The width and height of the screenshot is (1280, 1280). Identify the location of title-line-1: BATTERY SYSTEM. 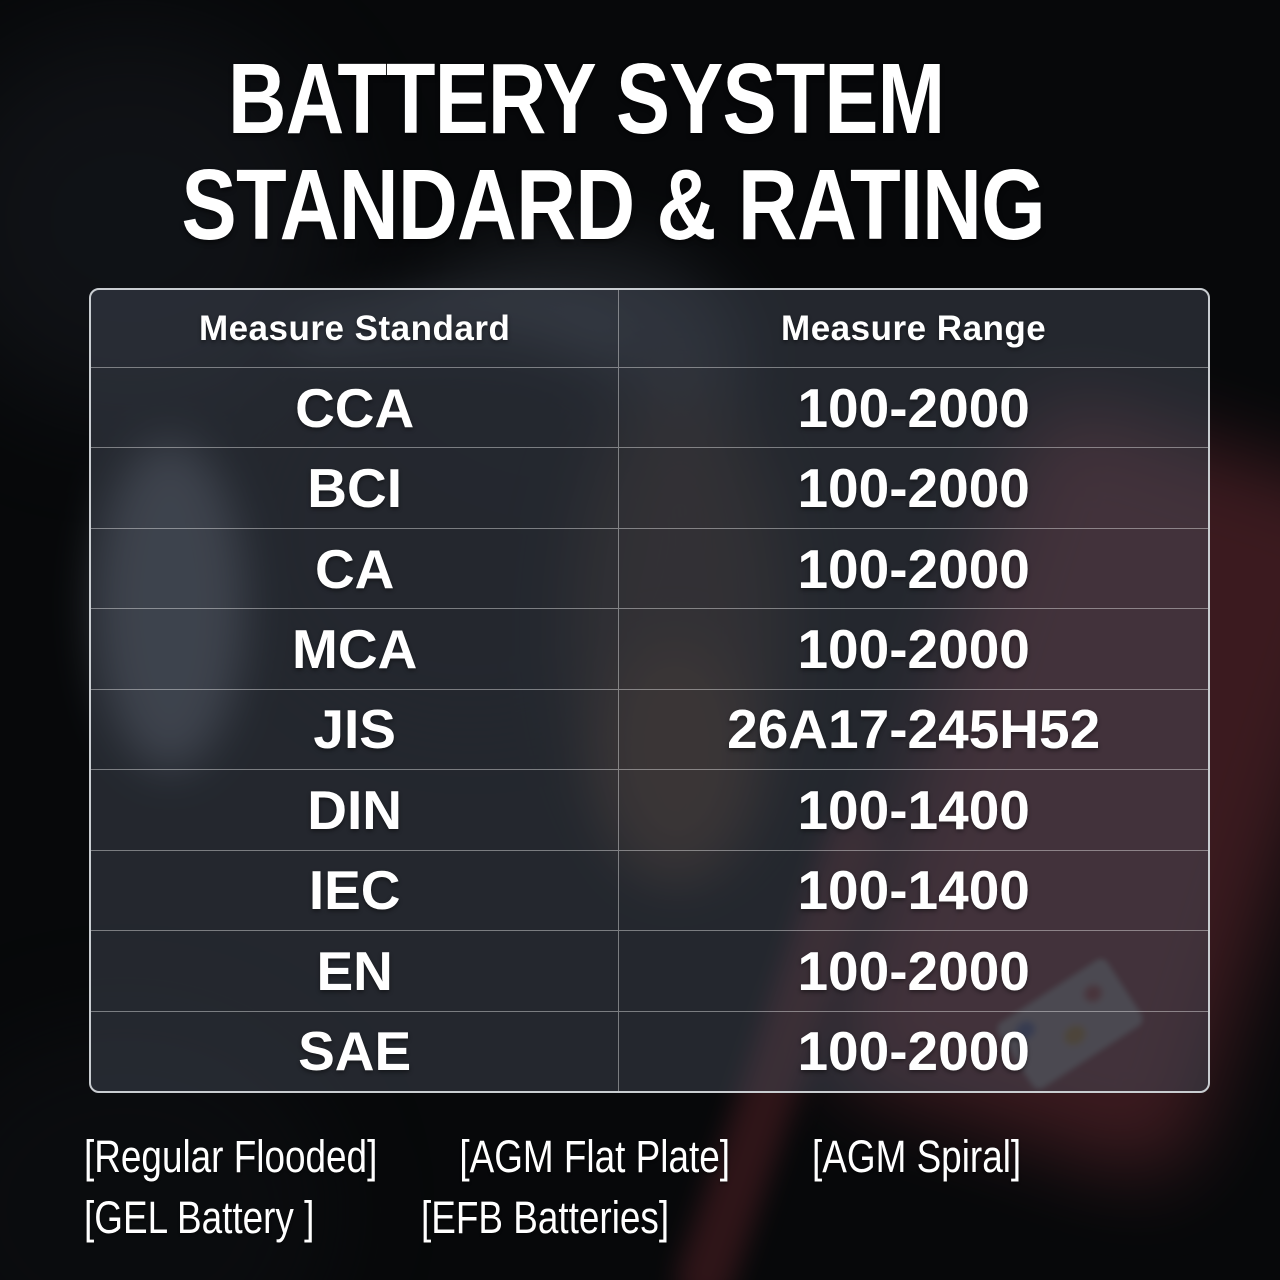
(640, 99).